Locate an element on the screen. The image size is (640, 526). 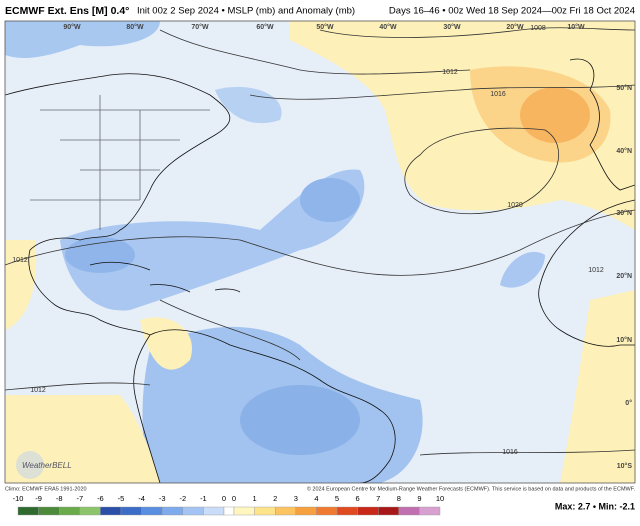
logo: WeatherBELL is located at coordinates (47, 465).